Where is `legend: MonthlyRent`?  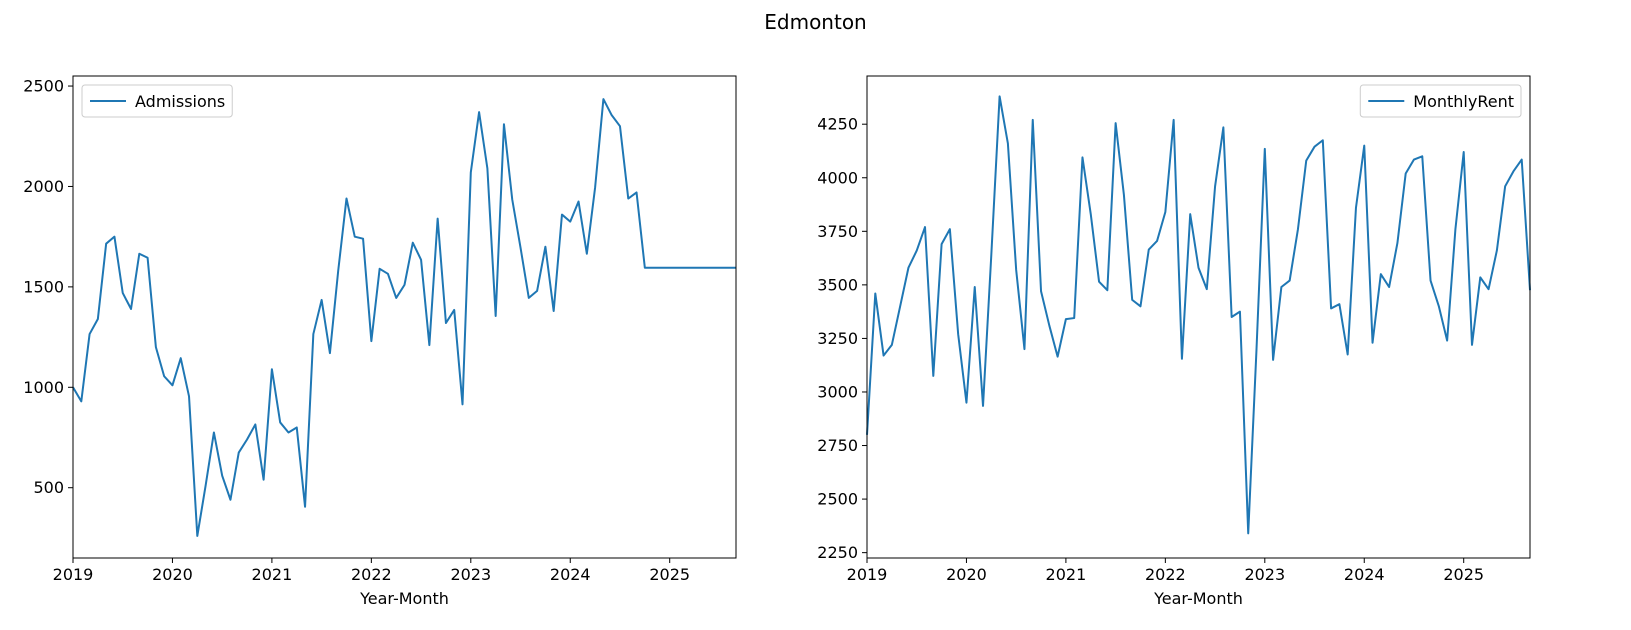 legend: MonthlyRent is located at coordinates (1440, 101).